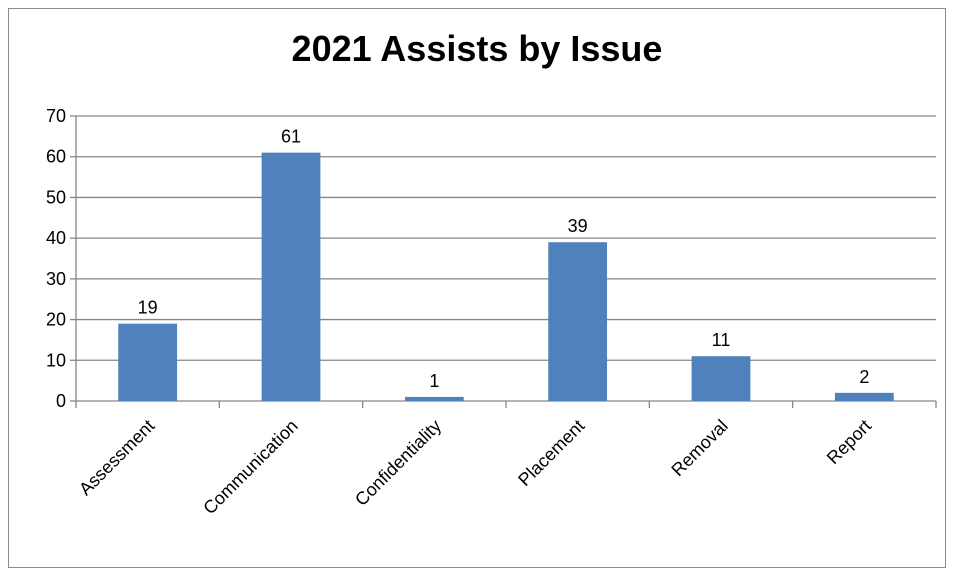 The image size is (956, 577). Describe the element at coordinates (61, 401) in the screenshot. I see `y-tick-label: 0` at that location.